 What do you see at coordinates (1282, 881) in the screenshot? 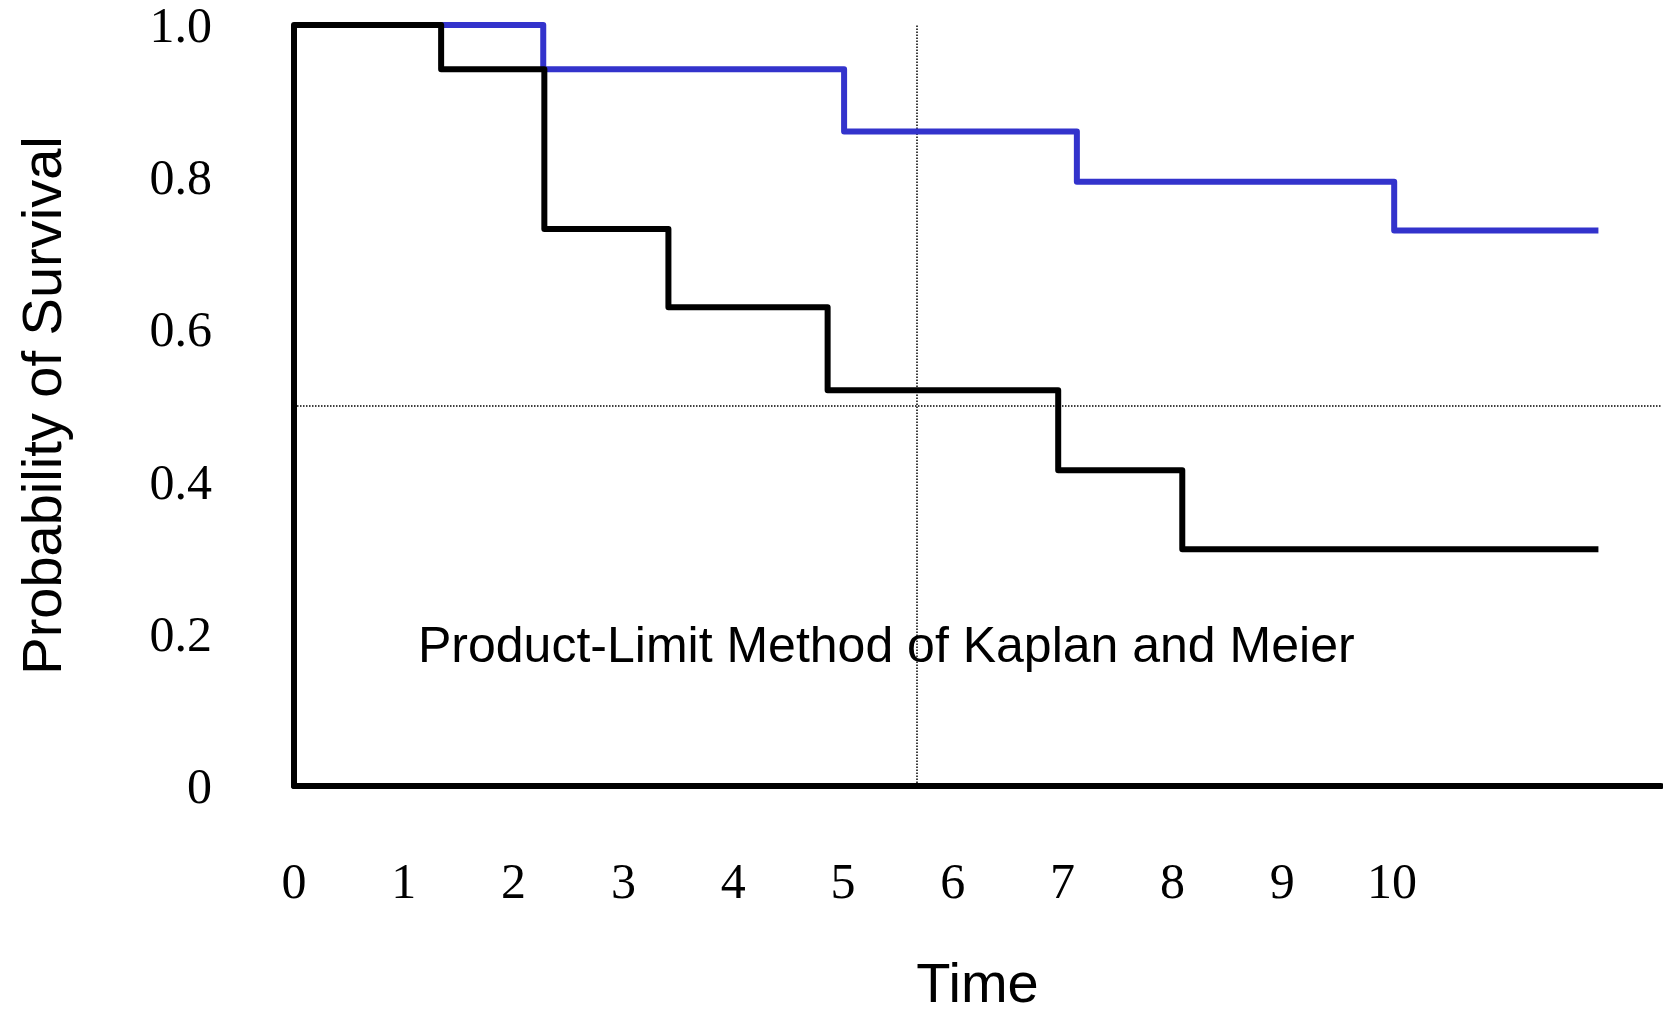
I see `x-tick-label: 9` at bounding box center [1282, 881].